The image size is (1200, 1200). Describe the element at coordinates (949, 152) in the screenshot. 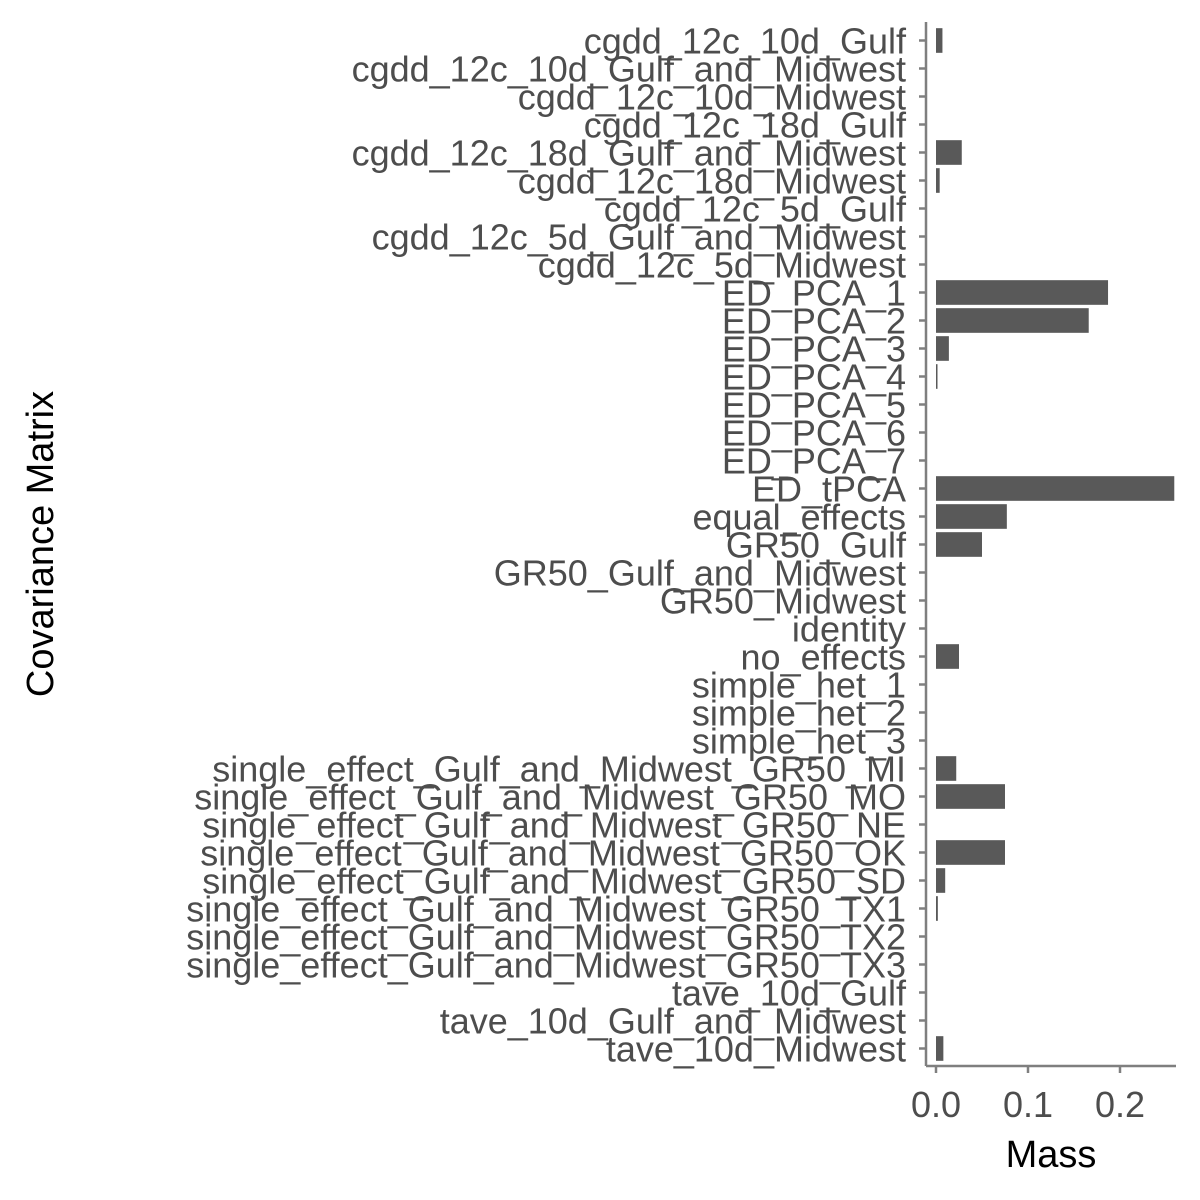

I see `bar-cgdd_12c_18d_Gulf_and_Midwest` at that location.